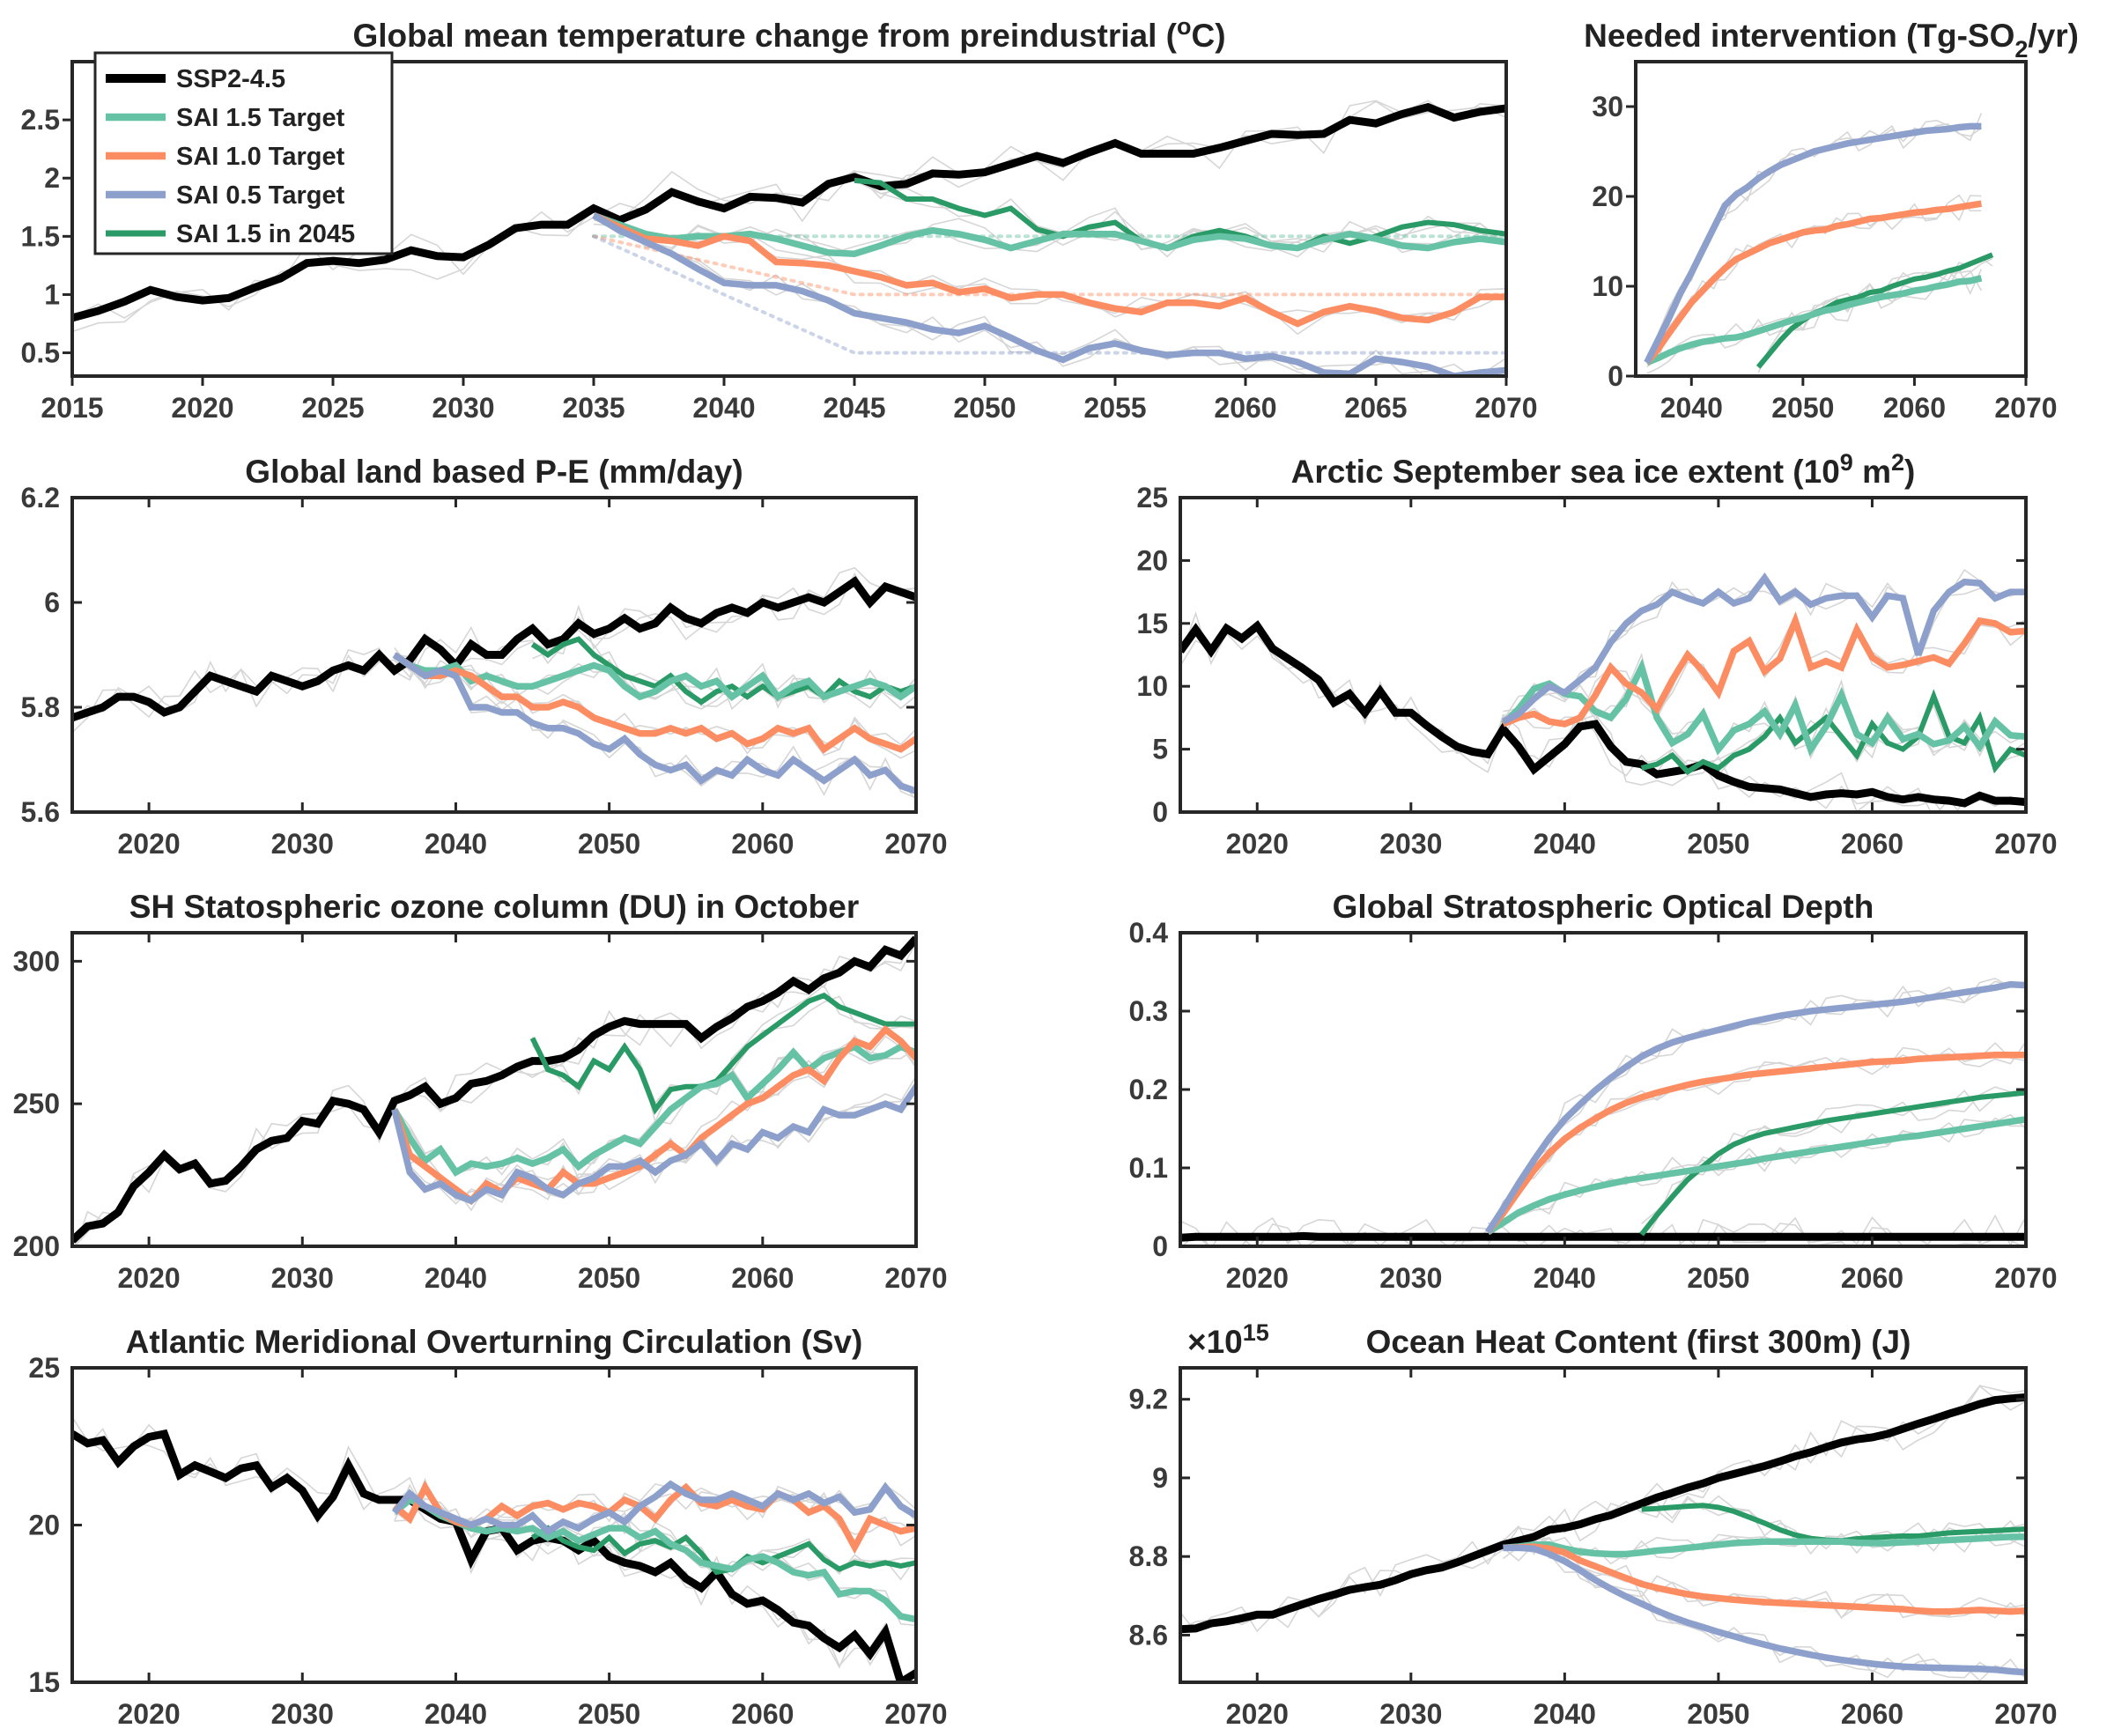 The image size is (2114, 1736). What do you see at coordinates (1638, 1342) in the screenshot?
I see `panel-title: Ocean Heat Content (first 300m) (J)` at bounding box center [1638, 1342].